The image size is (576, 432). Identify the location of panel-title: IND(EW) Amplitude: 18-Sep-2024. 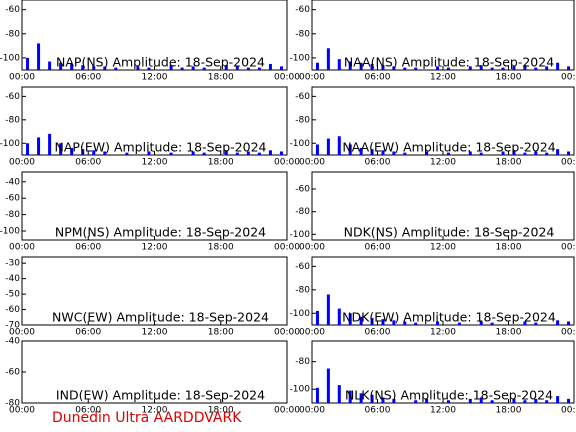
(160, 395).